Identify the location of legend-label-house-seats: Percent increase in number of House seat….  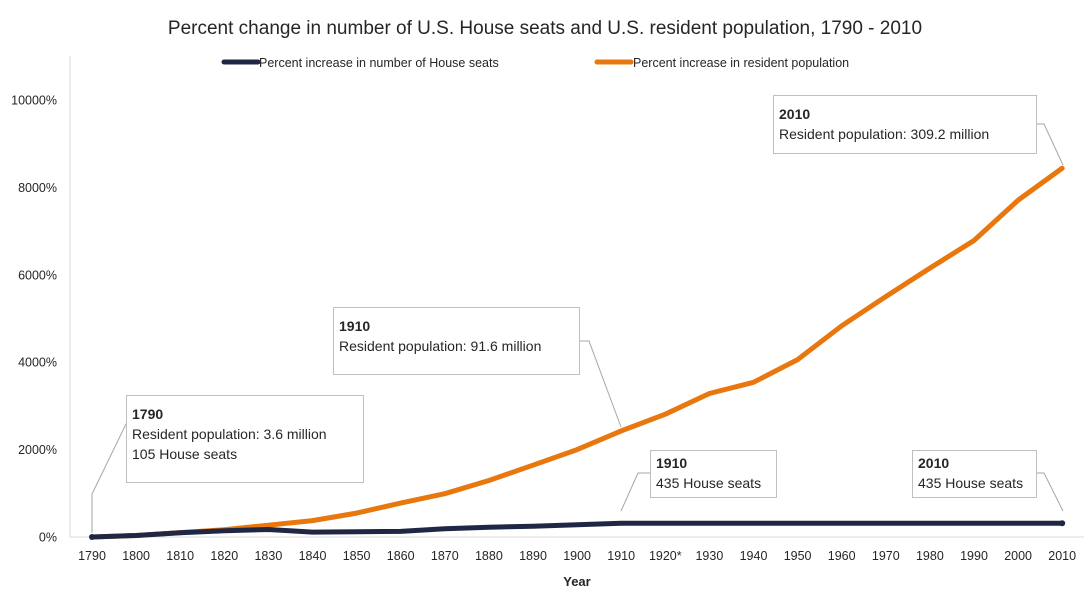
(379, 63).